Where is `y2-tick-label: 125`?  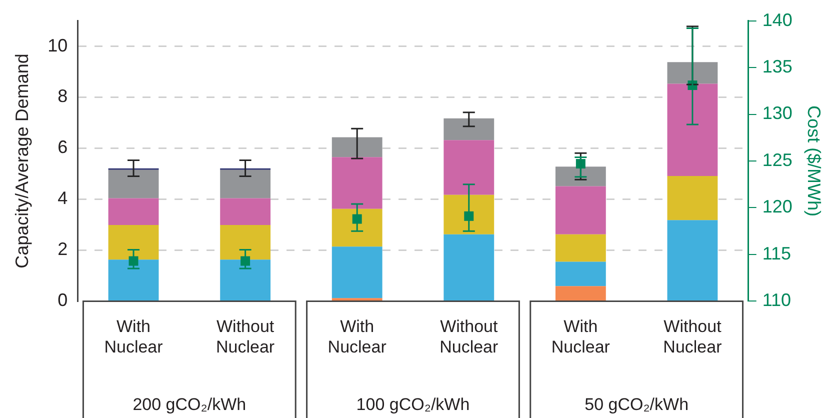 y2-tick-label: 125 is located at coordinates (777, 160).